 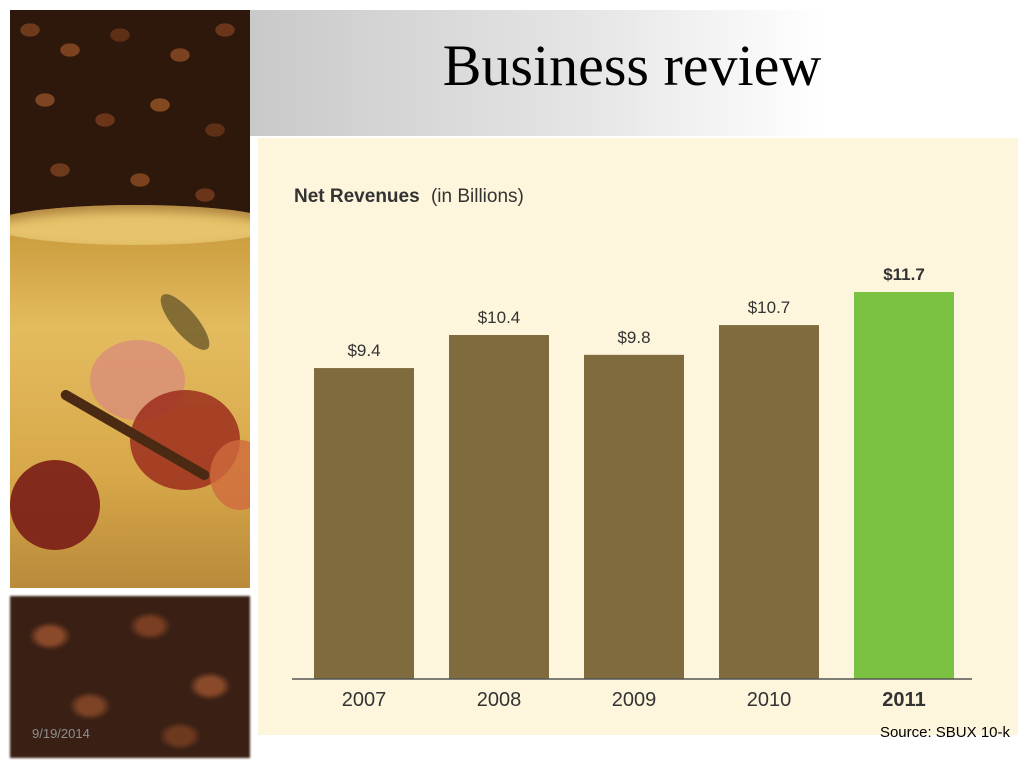 What do you see at coordinates (364, 700) in the screenshot?
I see `x-tick-label-2007: 2007` at bounding box center [364, 700].